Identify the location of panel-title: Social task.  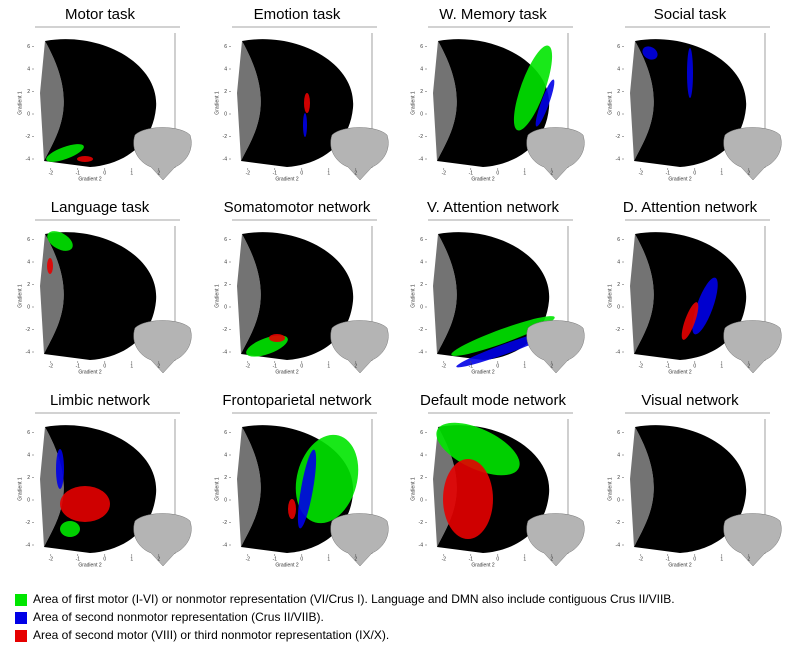
(690, 14).